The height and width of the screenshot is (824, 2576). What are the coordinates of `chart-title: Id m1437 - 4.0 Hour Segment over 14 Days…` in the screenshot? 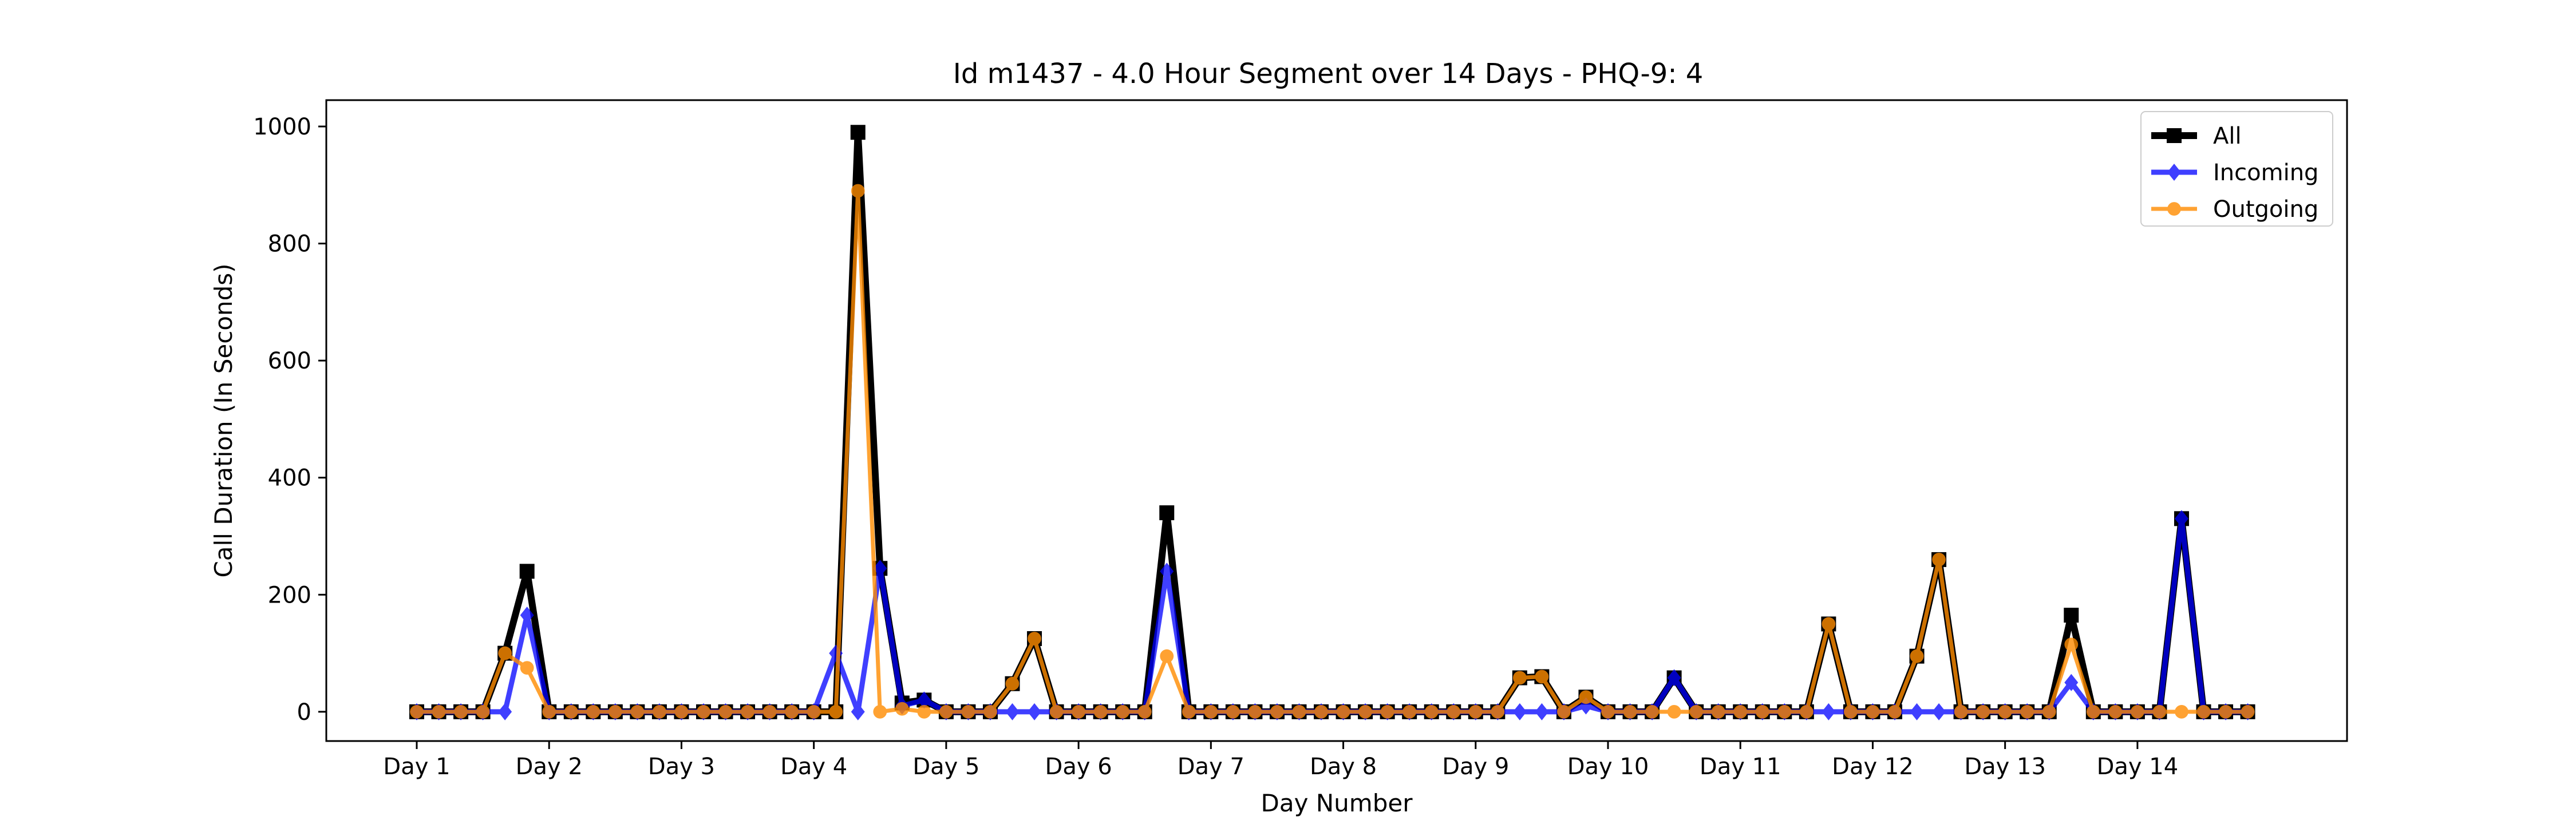 It's located at (1328, 74).